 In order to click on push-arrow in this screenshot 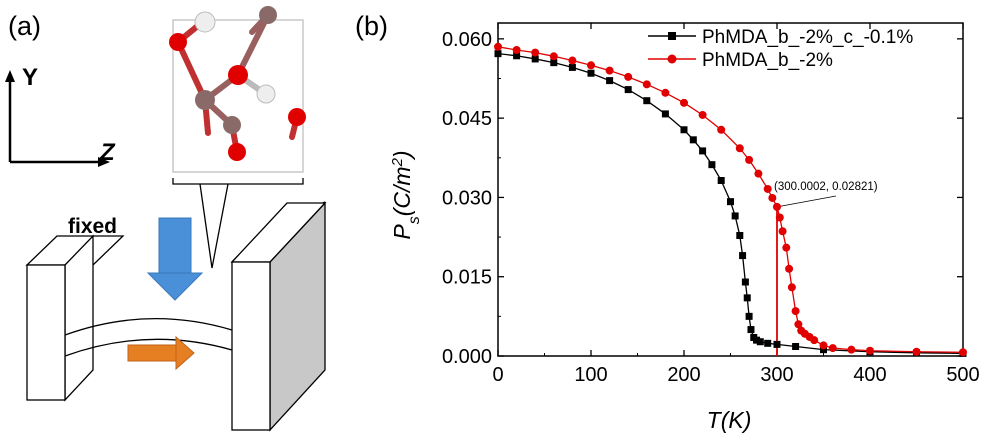, I will do `click(175, 259)`.